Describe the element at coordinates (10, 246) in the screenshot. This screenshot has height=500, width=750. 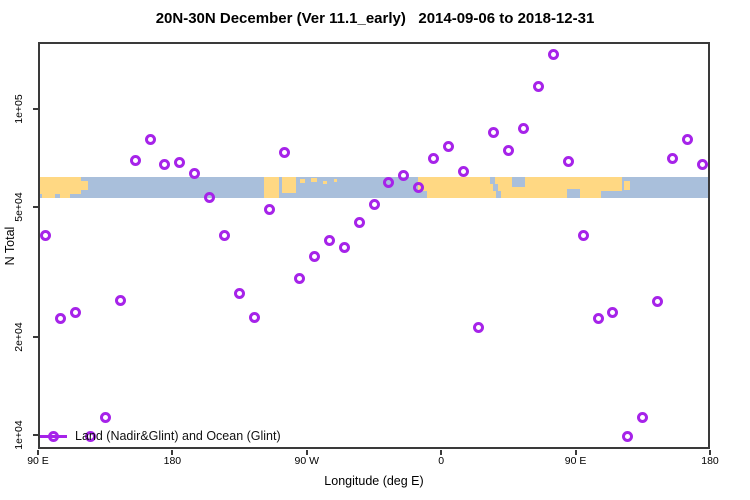
I see `y-axis-title: N Total` at that location.